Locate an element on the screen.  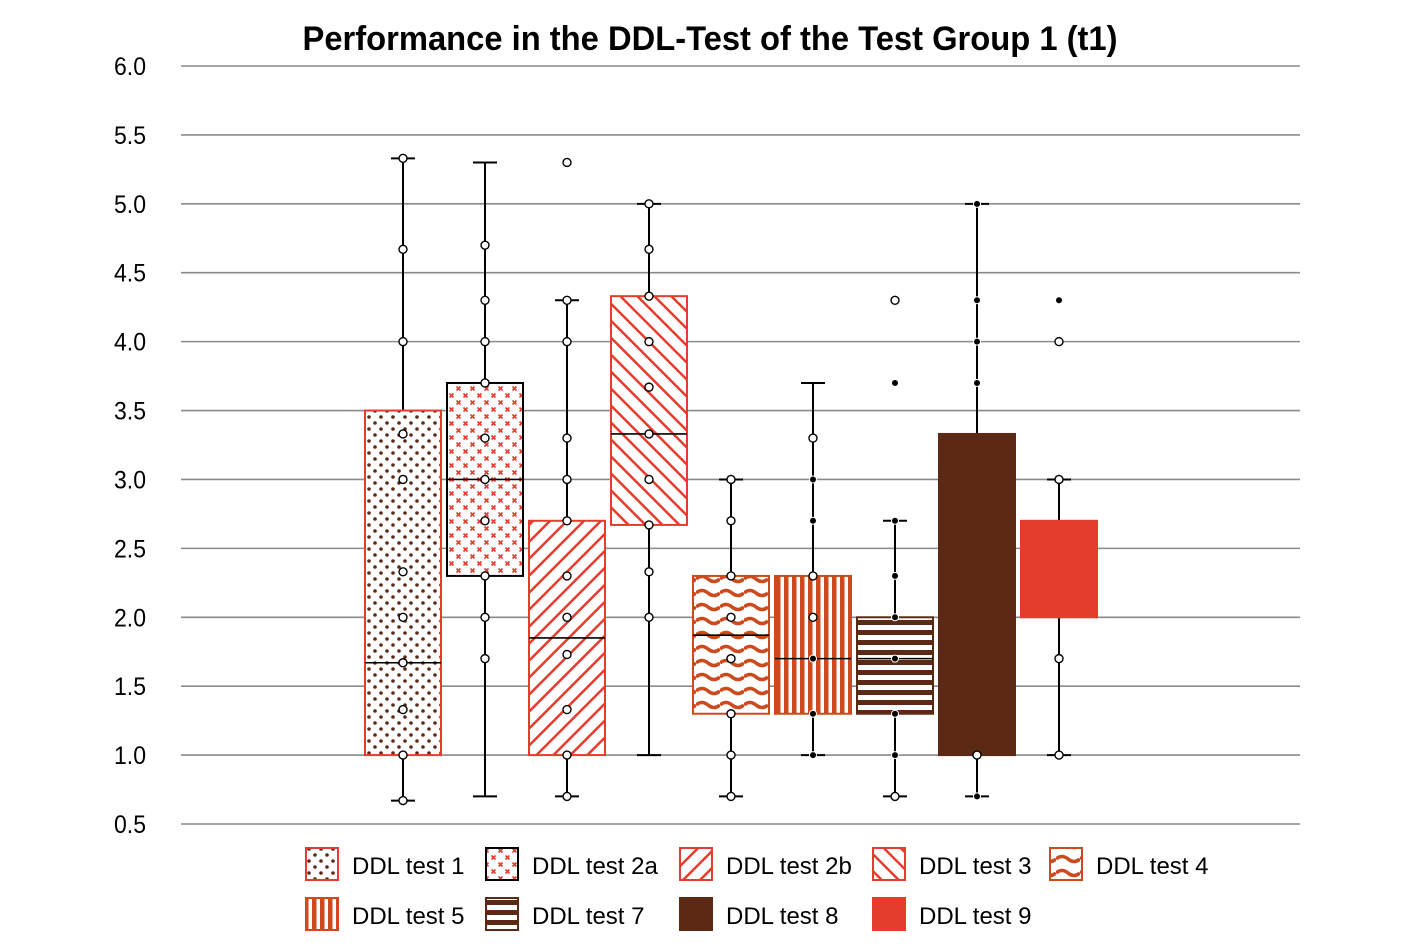
y-tick-label: 4.5 is located at coordinates (130, 274).